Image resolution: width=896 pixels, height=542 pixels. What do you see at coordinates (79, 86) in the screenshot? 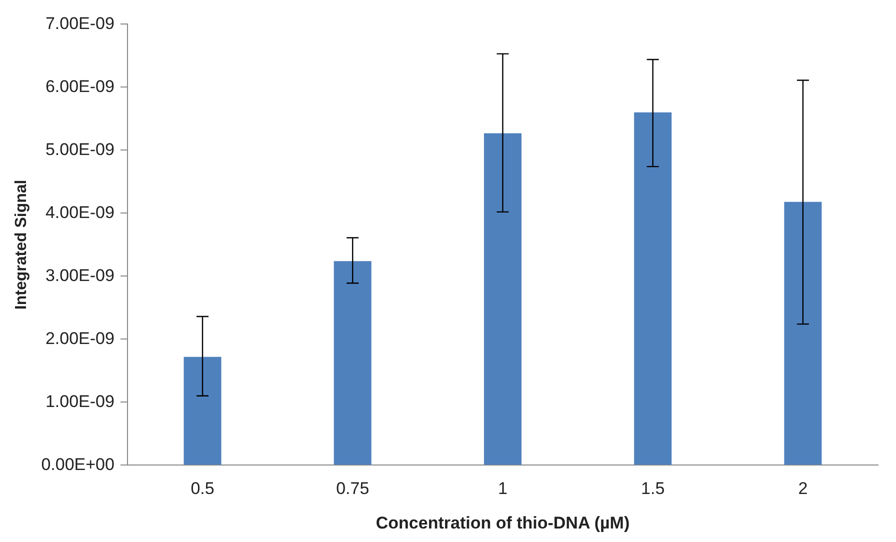
I see `y-tick-label: 6.00E-09` at bounding box center [79, 86].